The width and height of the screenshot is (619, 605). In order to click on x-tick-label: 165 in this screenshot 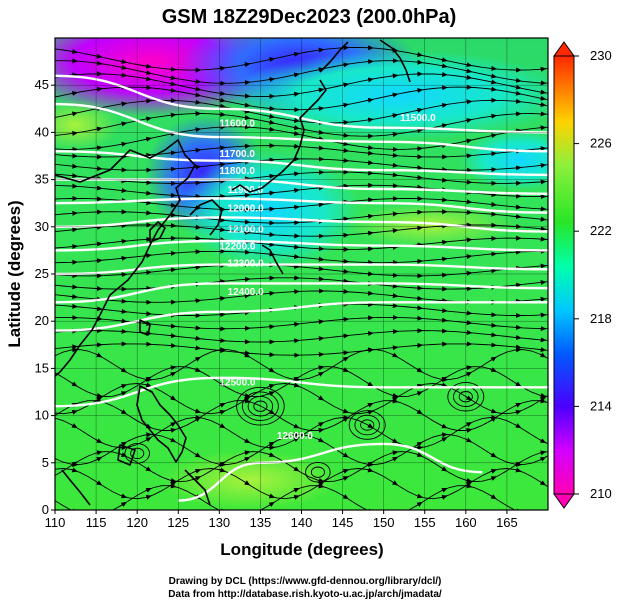, I will do `click(507, 522)`.